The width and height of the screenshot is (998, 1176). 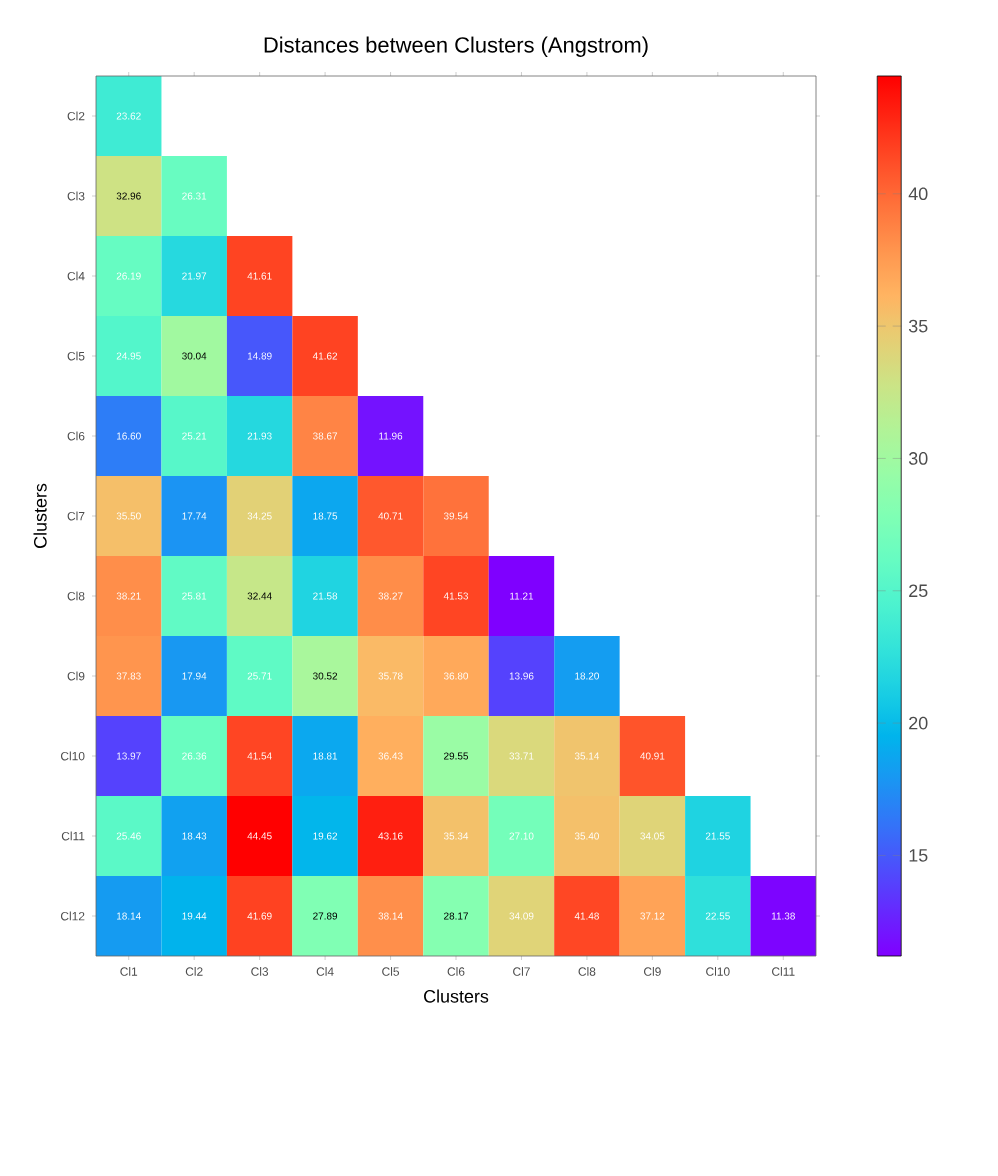 What do you see at coordinates (918, 591) in the screenshot?
I see `color-bar-label: 25` at bounding box center [918, 591].